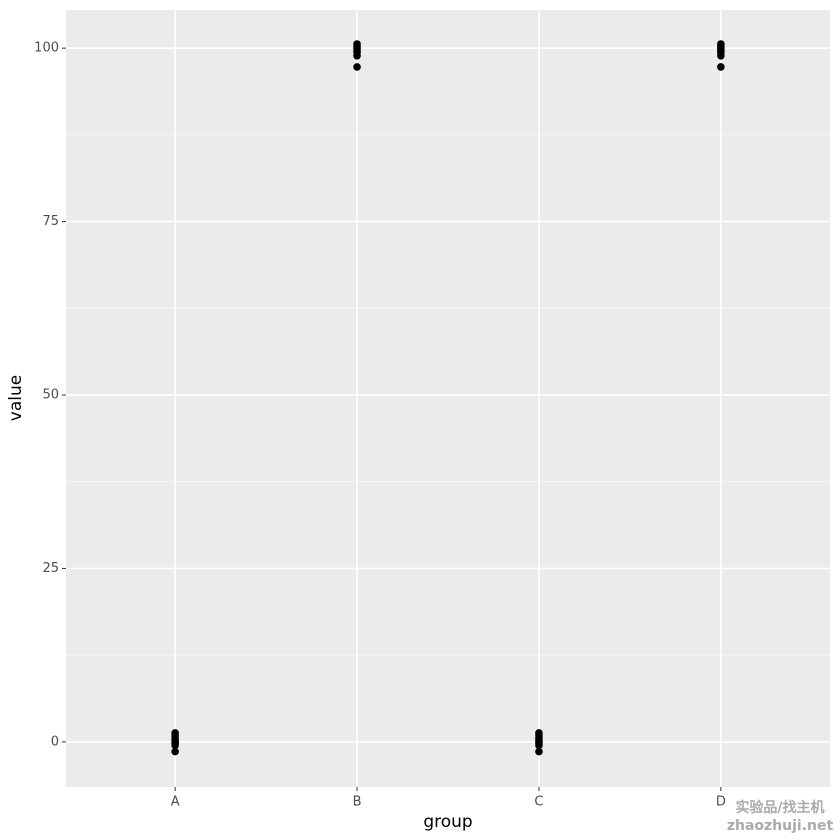 The image size is (840, 840). I want to click on y-tick-label: 75, so click(50, 221).